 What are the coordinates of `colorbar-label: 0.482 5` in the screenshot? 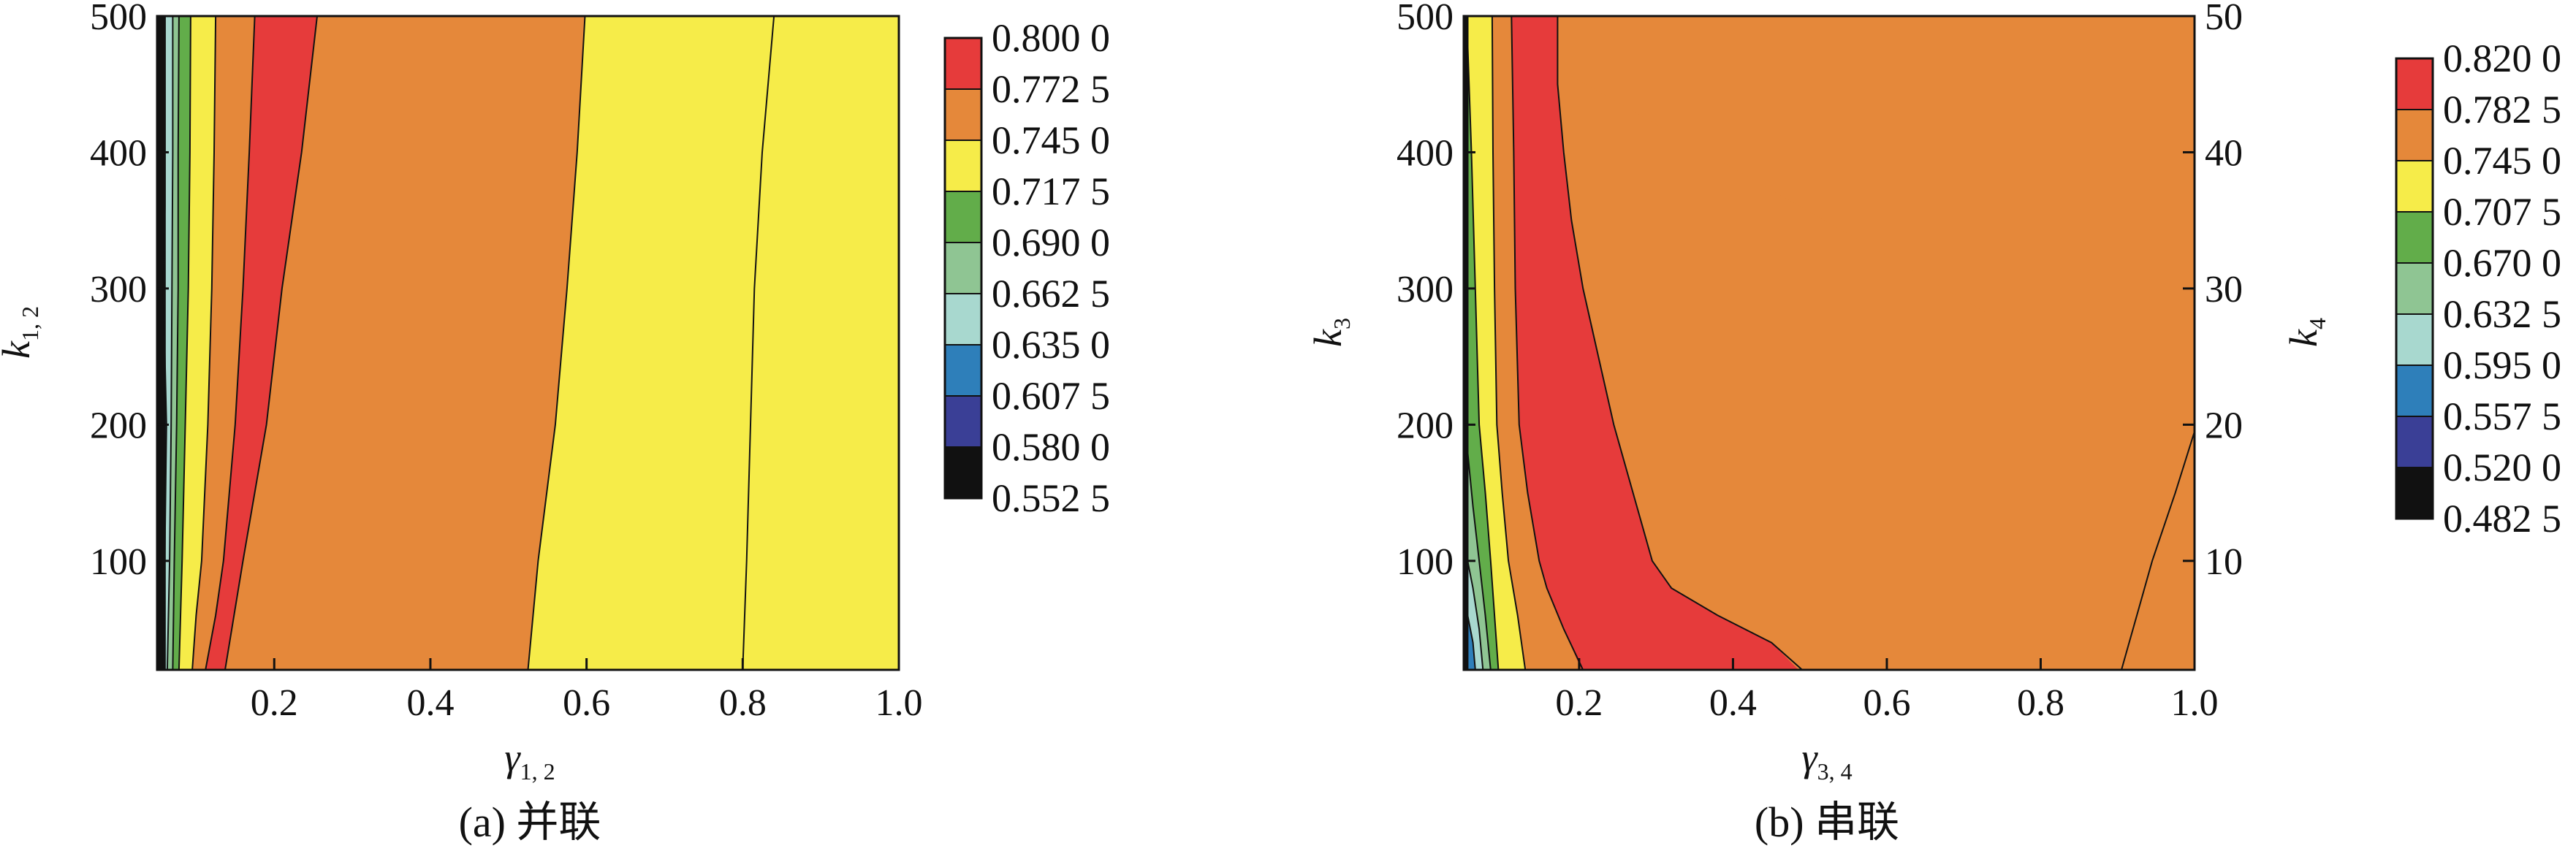 It's located at (2502, 519).